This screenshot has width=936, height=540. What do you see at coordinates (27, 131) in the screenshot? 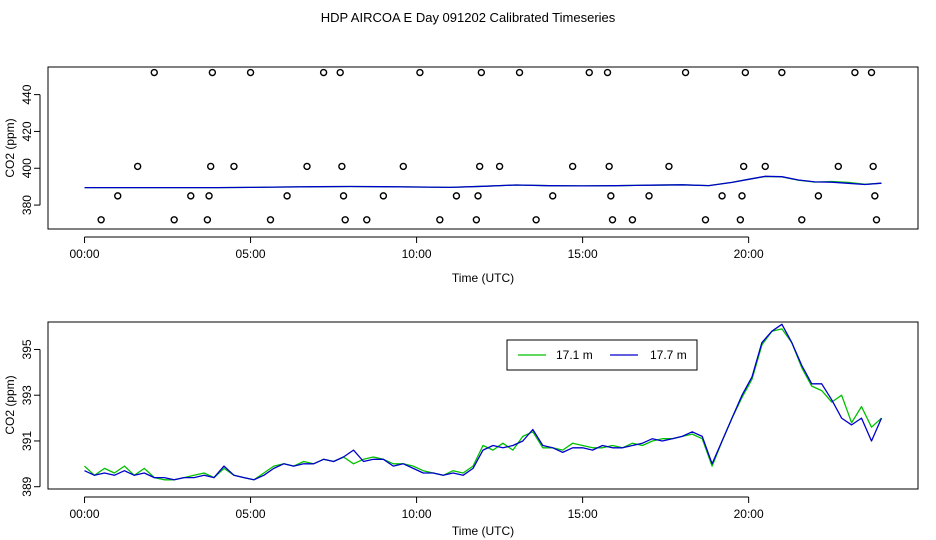
I see `y-tick-label: 420` at bounding box center [27, 131].